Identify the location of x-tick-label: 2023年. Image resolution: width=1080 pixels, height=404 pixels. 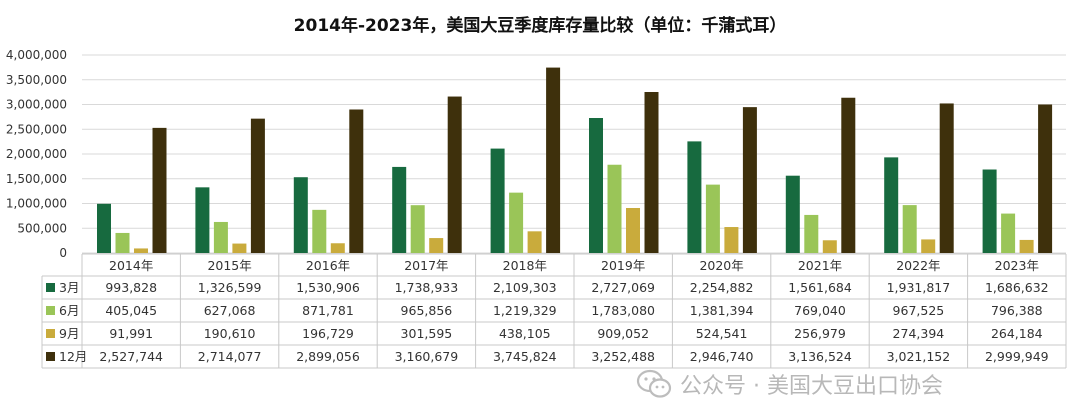
(1017, 265).